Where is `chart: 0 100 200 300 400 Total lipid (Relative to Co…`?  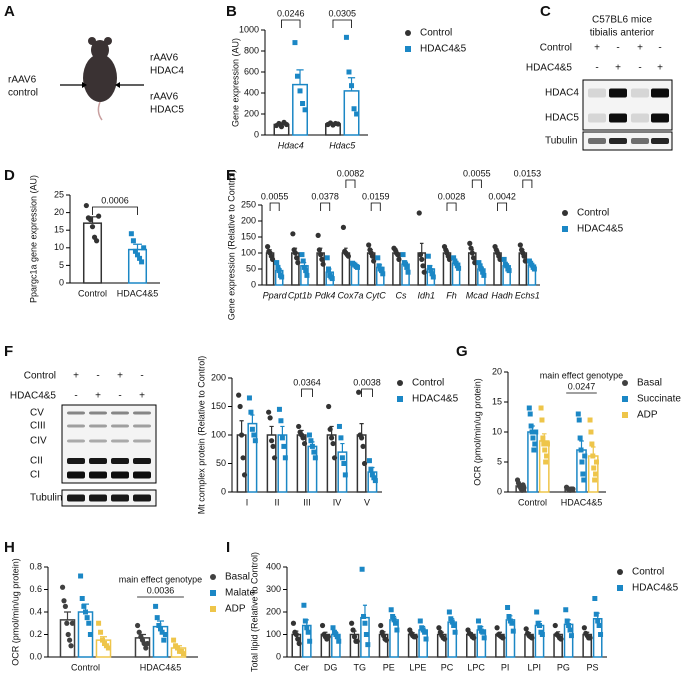 chart: 0 100 200 300 400 Total lipid (Relative to Co… is located at coordinates (463, 612).